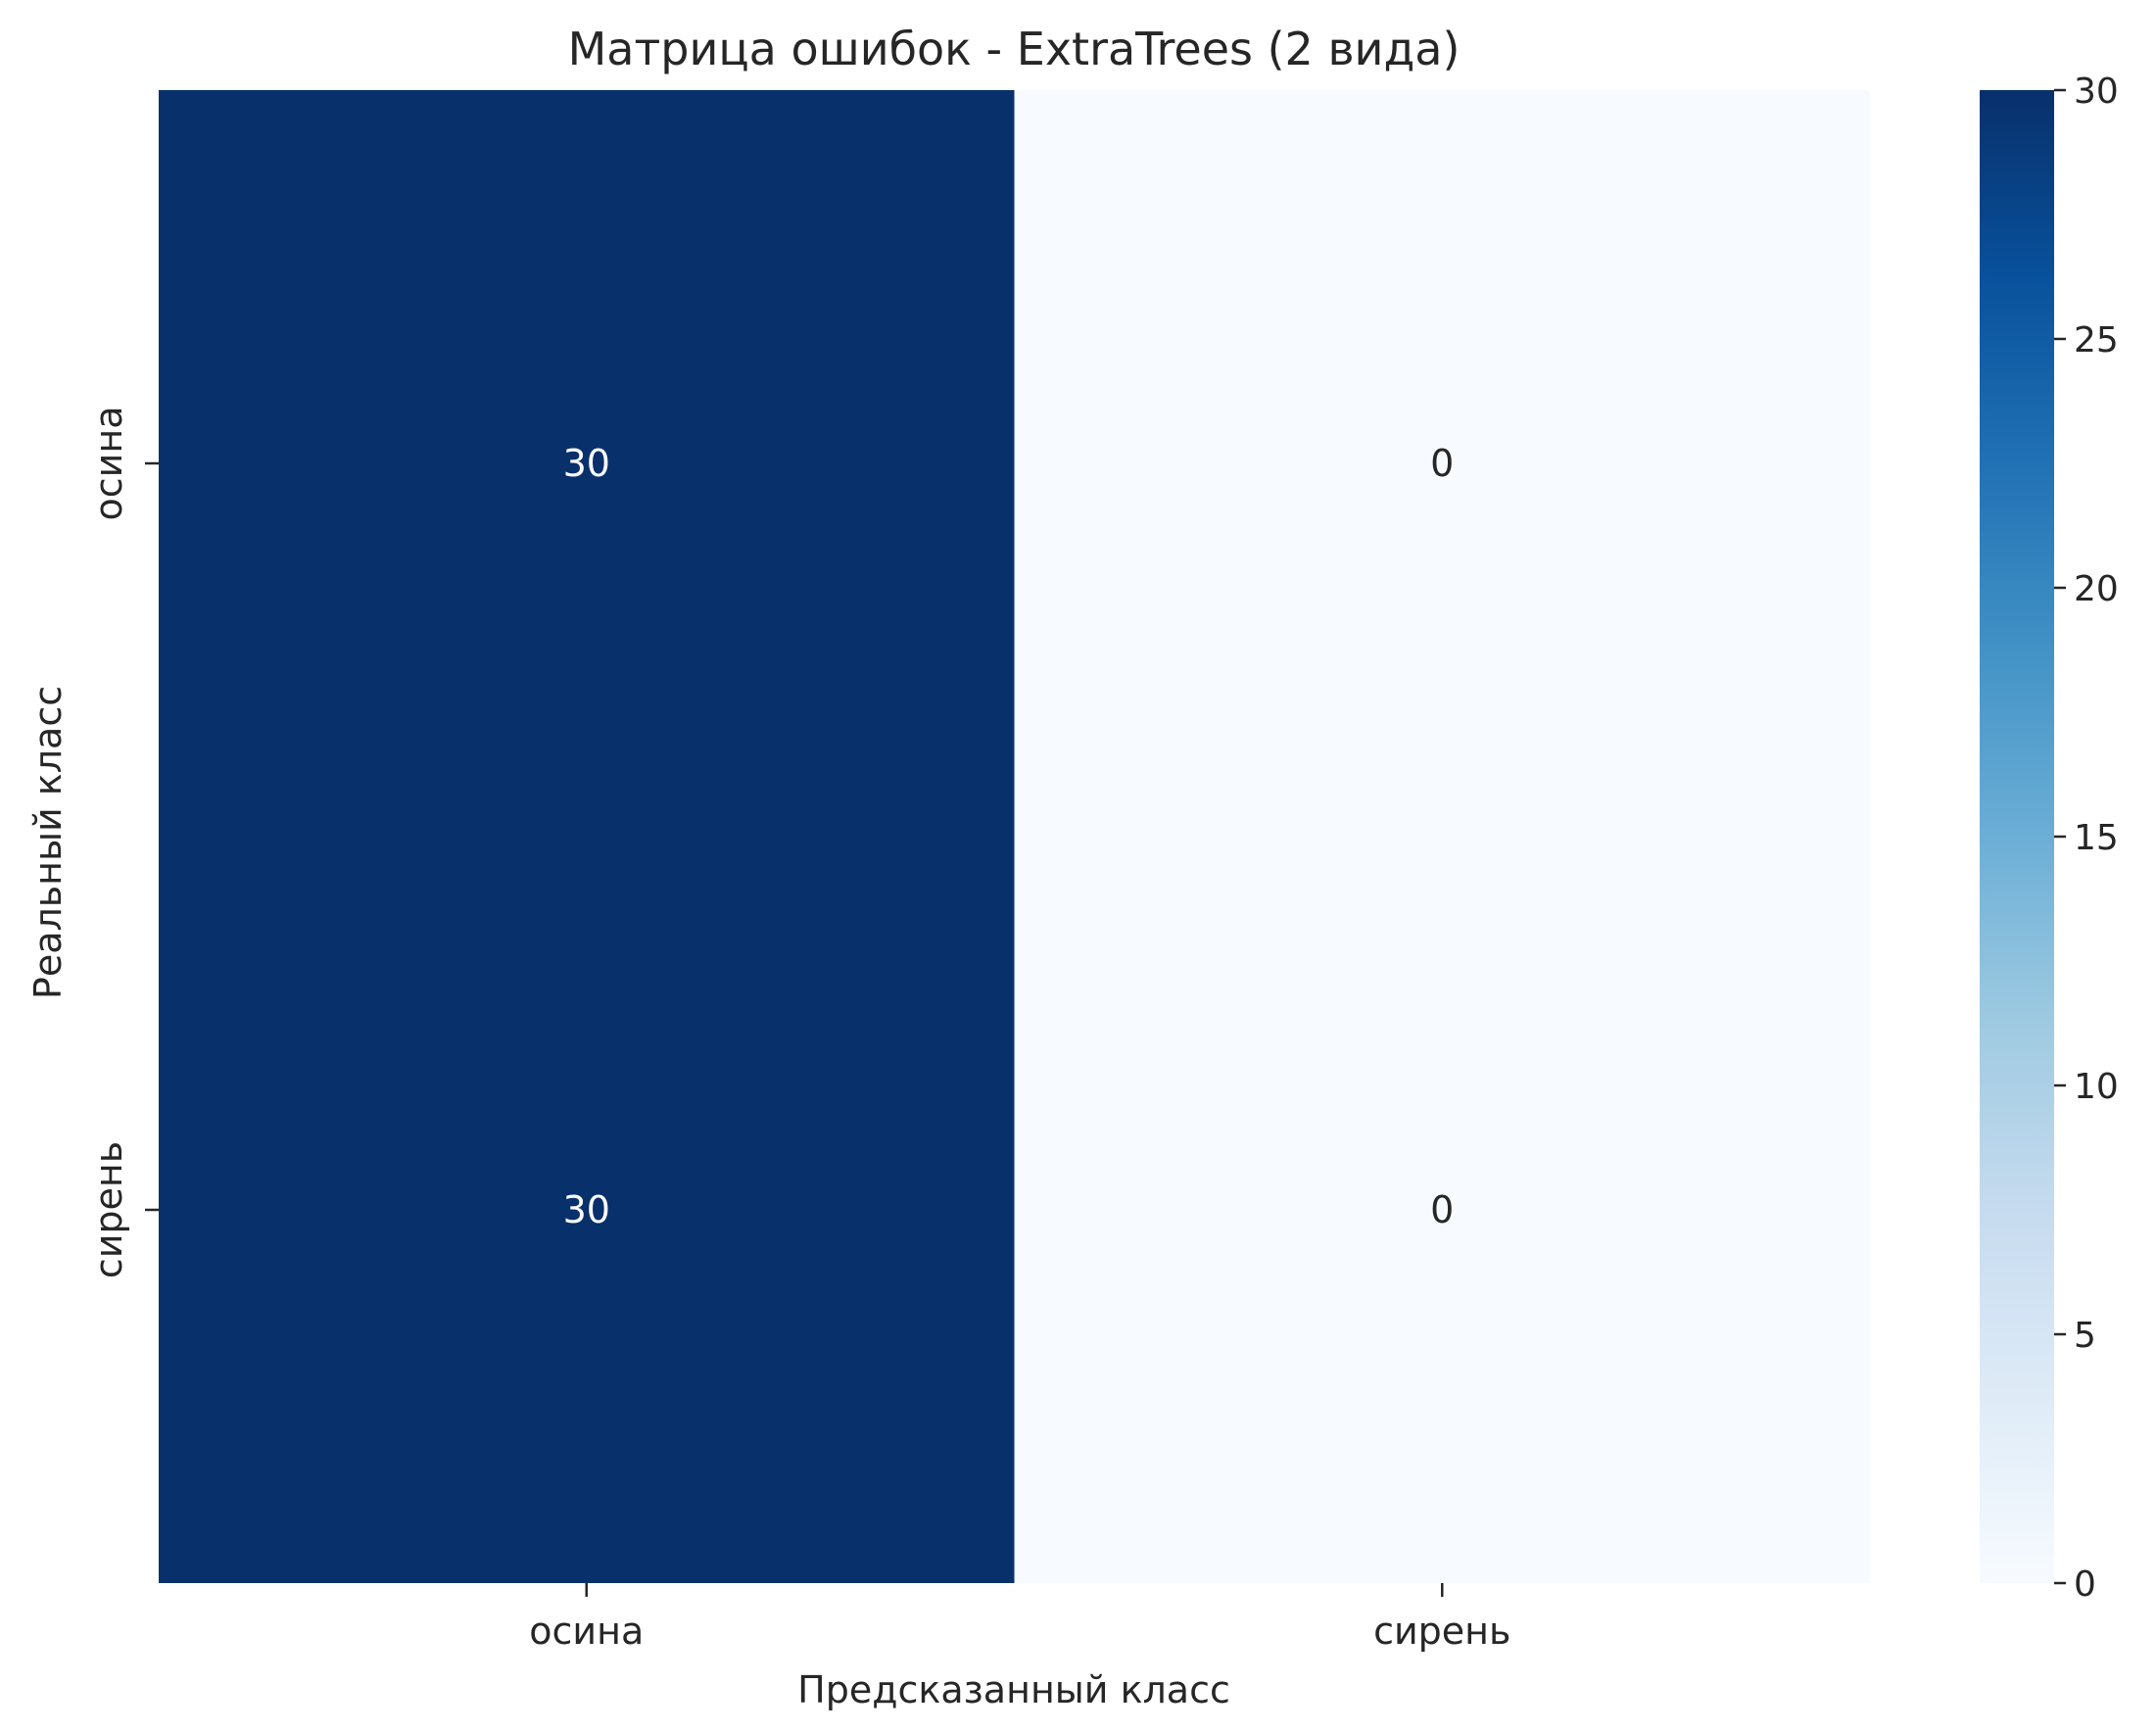  What do you see at coordinates (2085, 1584) in the screenshot?
I see `colorbar-tick-label: 0` at bounding box center [2085, 1584].